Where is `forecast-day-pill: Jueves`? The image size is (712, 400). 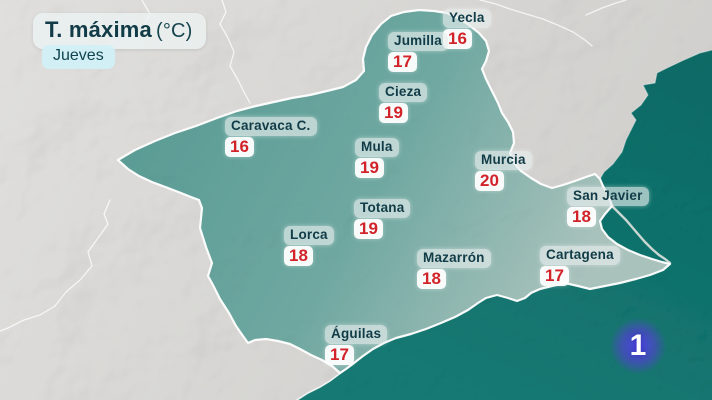 forecast-day-pill: Jueves is located at coordinates (78, 57).